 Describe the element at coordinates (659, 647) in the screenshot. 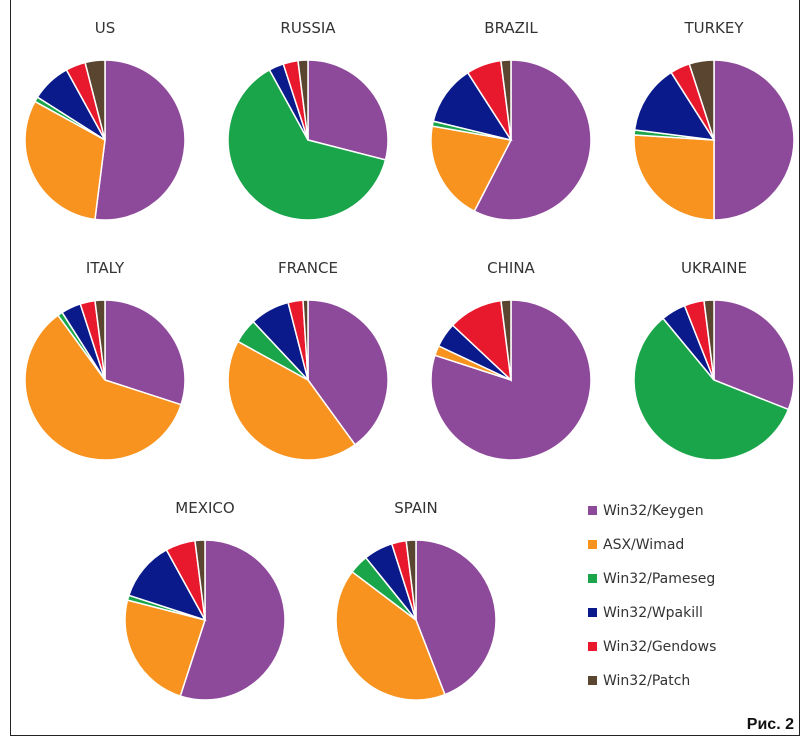

I see `legend-label: Win32/Gendows` at that location.